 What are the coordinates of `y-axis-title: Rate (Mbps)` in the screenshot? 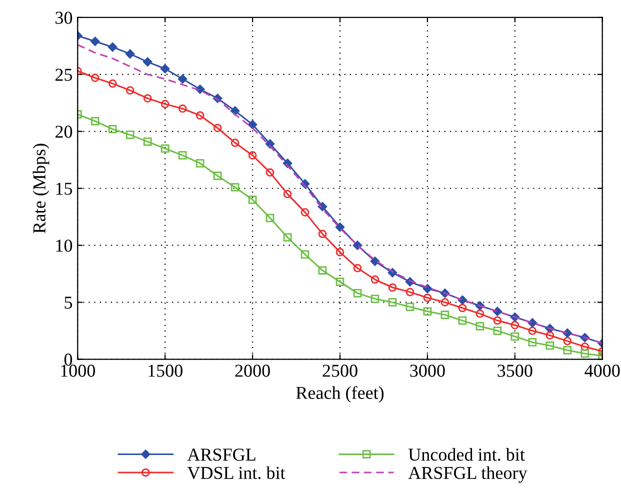 It's located at (41, 189).